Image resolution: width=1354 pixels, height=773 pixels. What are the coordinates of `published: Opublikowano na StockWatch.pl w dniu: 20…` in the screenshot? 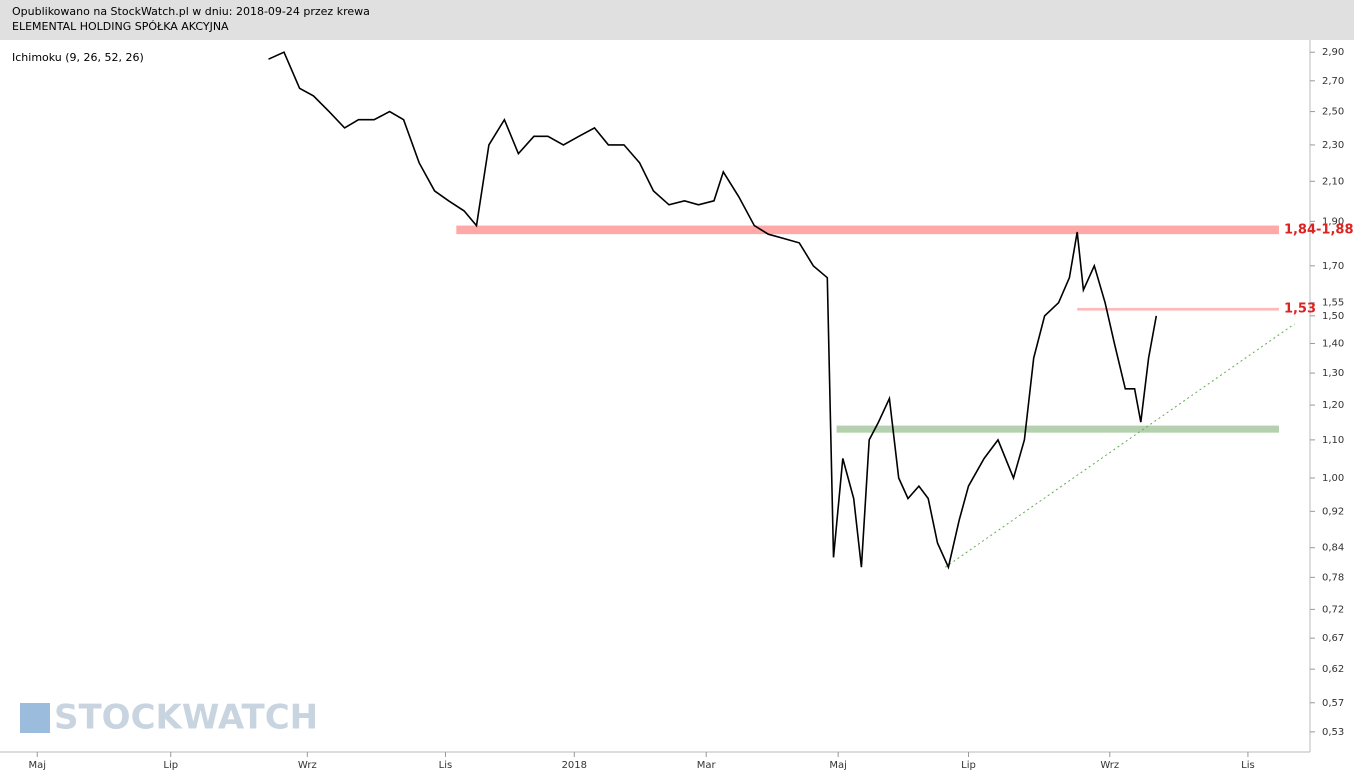 It's located at (191, 11).